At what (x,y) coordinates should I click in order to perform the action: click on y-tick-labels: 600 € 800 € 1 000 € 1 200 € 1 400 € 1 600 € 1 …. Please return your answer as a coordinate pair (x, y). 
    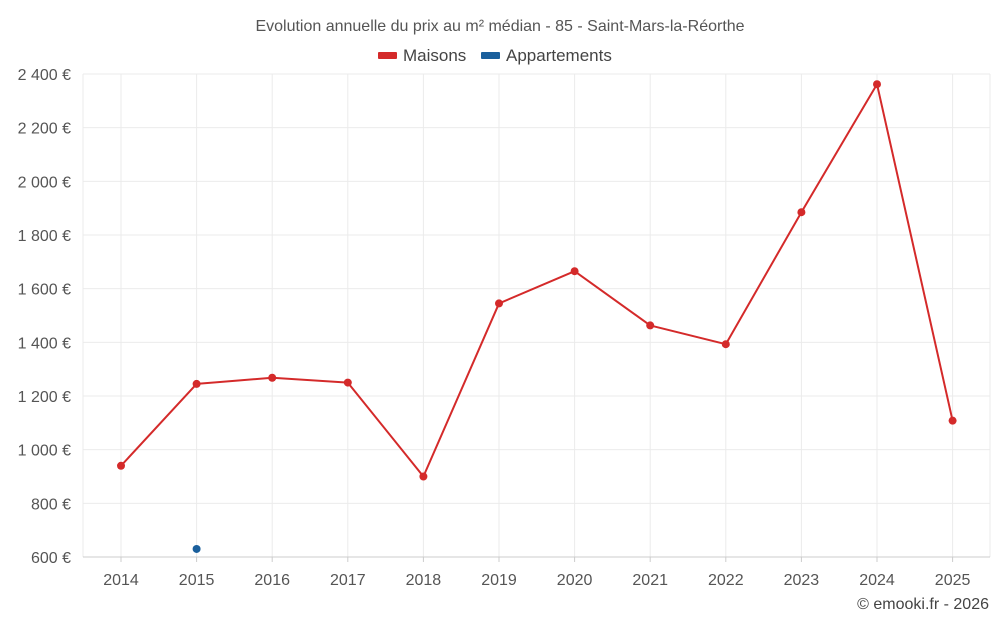
    Looking at the image, I should click on (44, 317).